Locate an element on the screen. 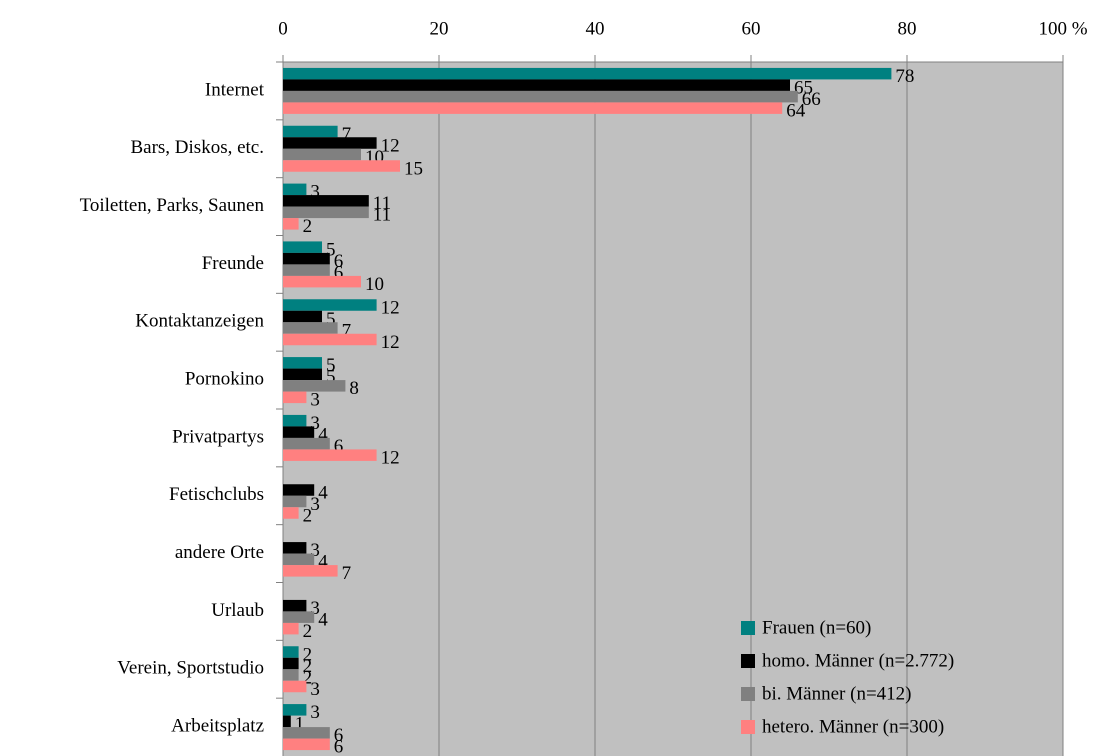  data-label: 1 is located at coordinates (300, 724).